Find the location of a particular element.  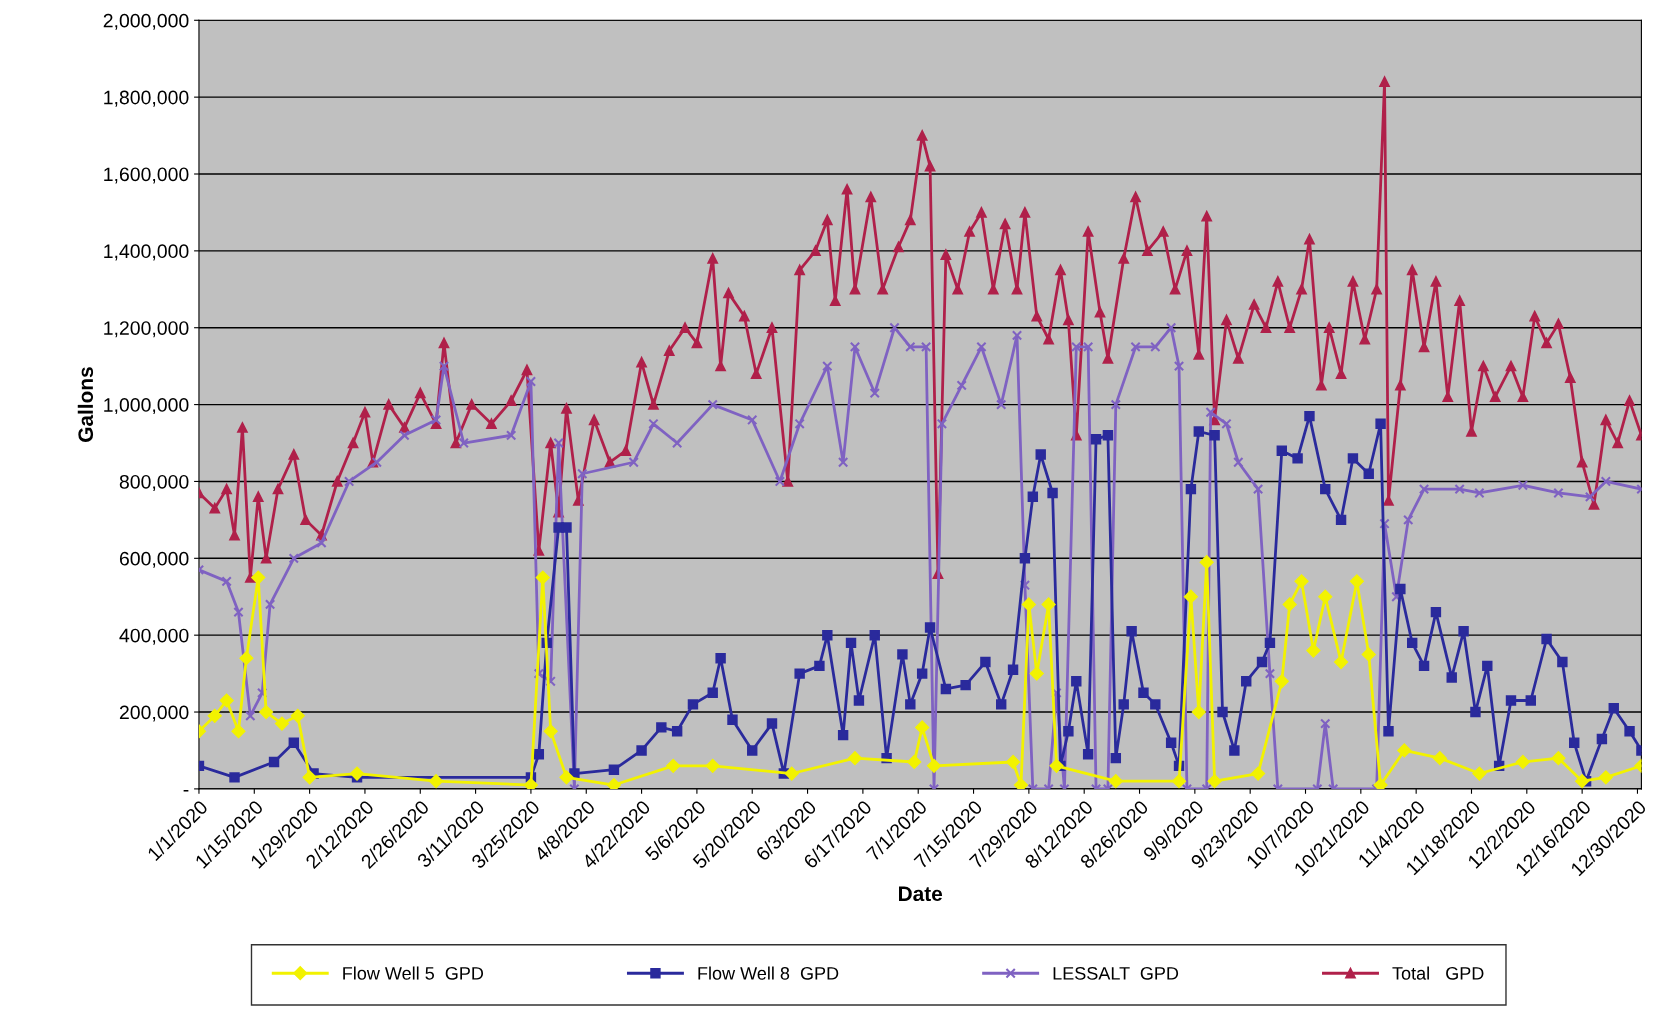

y-tick-label: 400,000 is located at coordinates (154, 636).